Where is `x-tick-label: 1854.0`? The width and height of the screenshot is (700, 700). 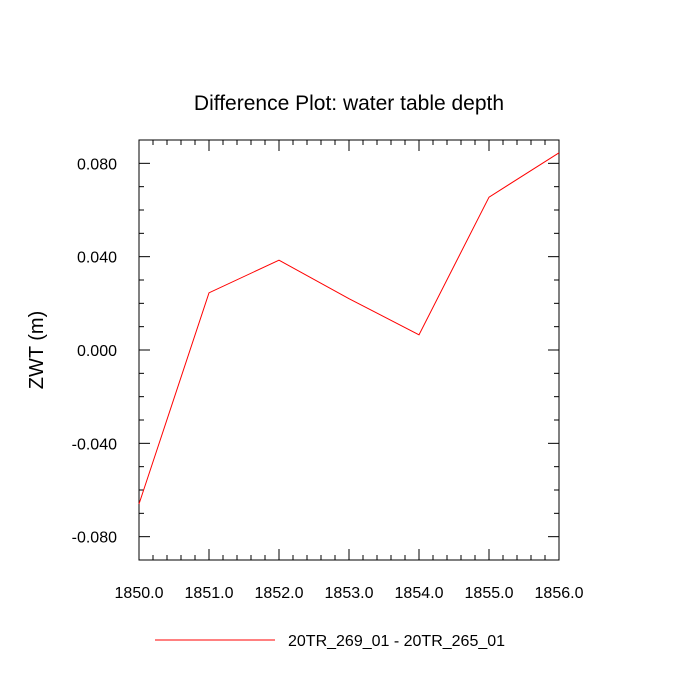 x-tick-label: 1854.0 is located at coordinates (419, 593).